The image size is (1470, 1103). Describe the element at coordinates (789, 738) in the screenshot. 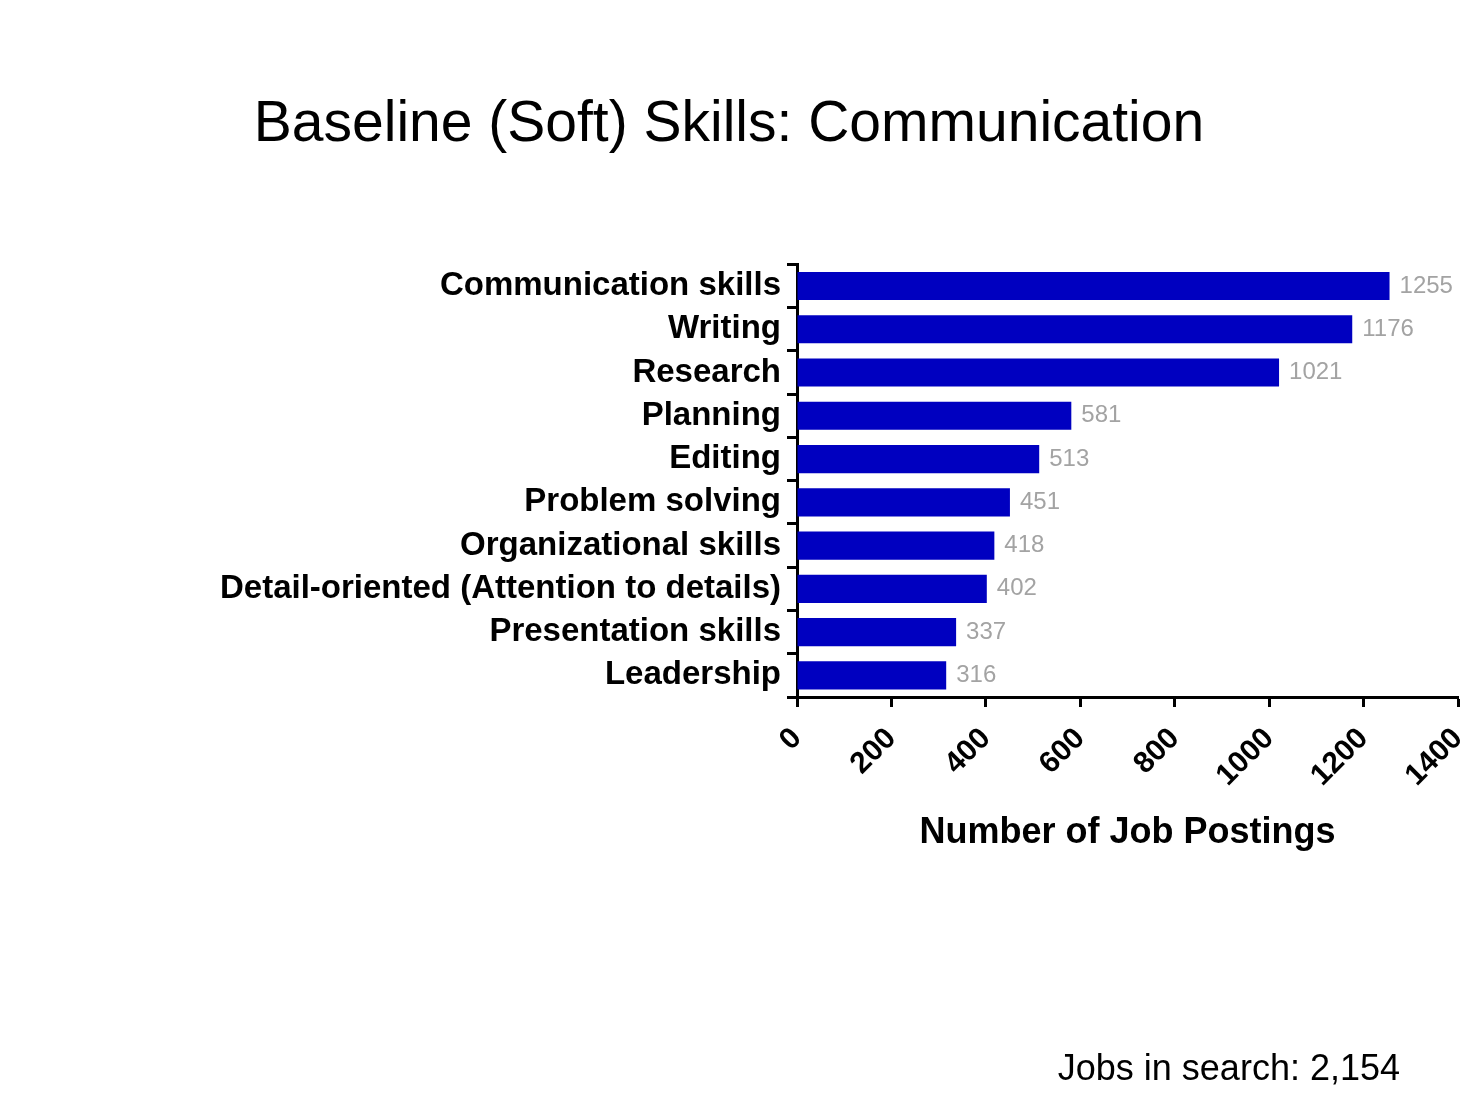

I see `x-tick-label: 0` at that location.